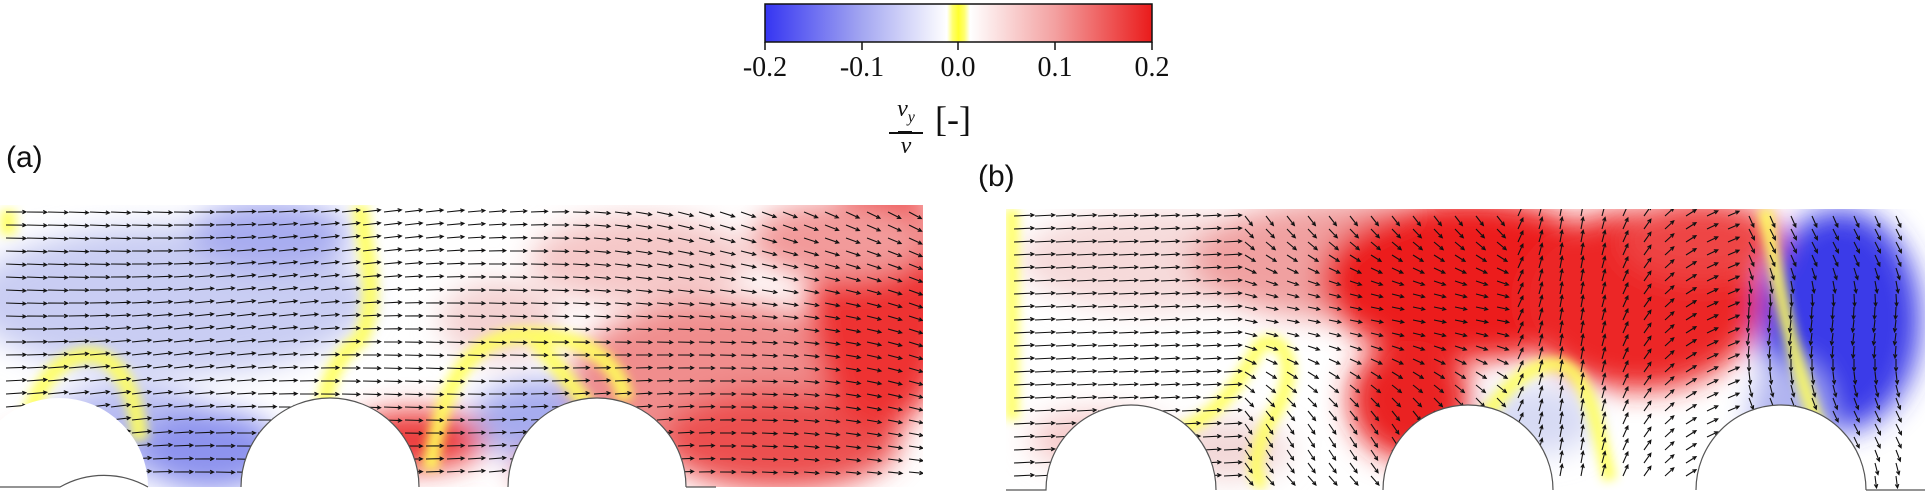  What do you see at coordinates (1055, 67) in the screenshot?
I see `colorbar-tick-label: 0.1` at bounding box center [1055, 67].